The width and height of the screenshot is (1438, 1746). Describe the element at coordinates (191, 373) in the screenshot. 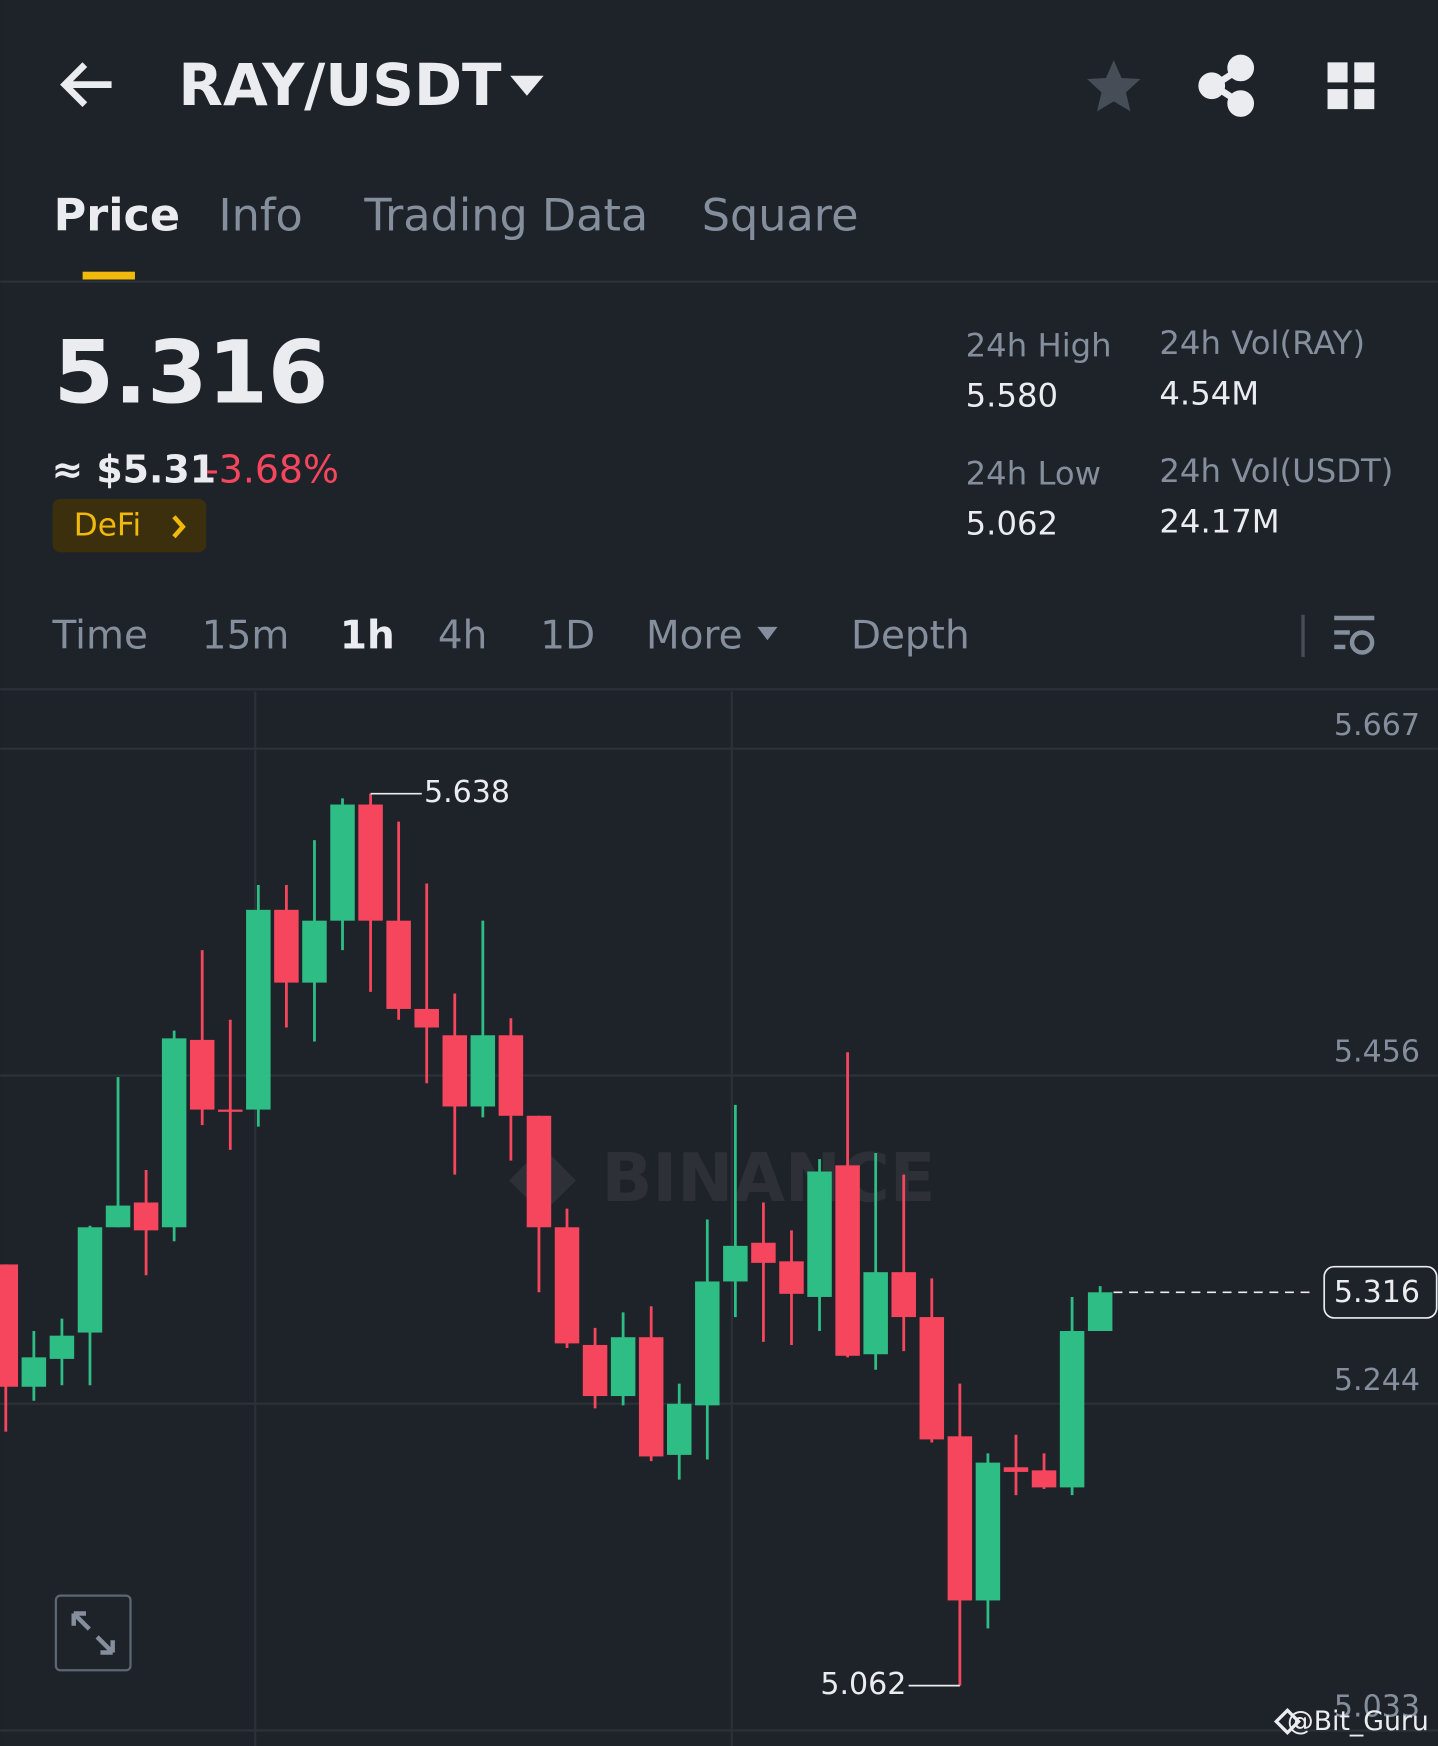

I see `last-price: 5.316` at that location.